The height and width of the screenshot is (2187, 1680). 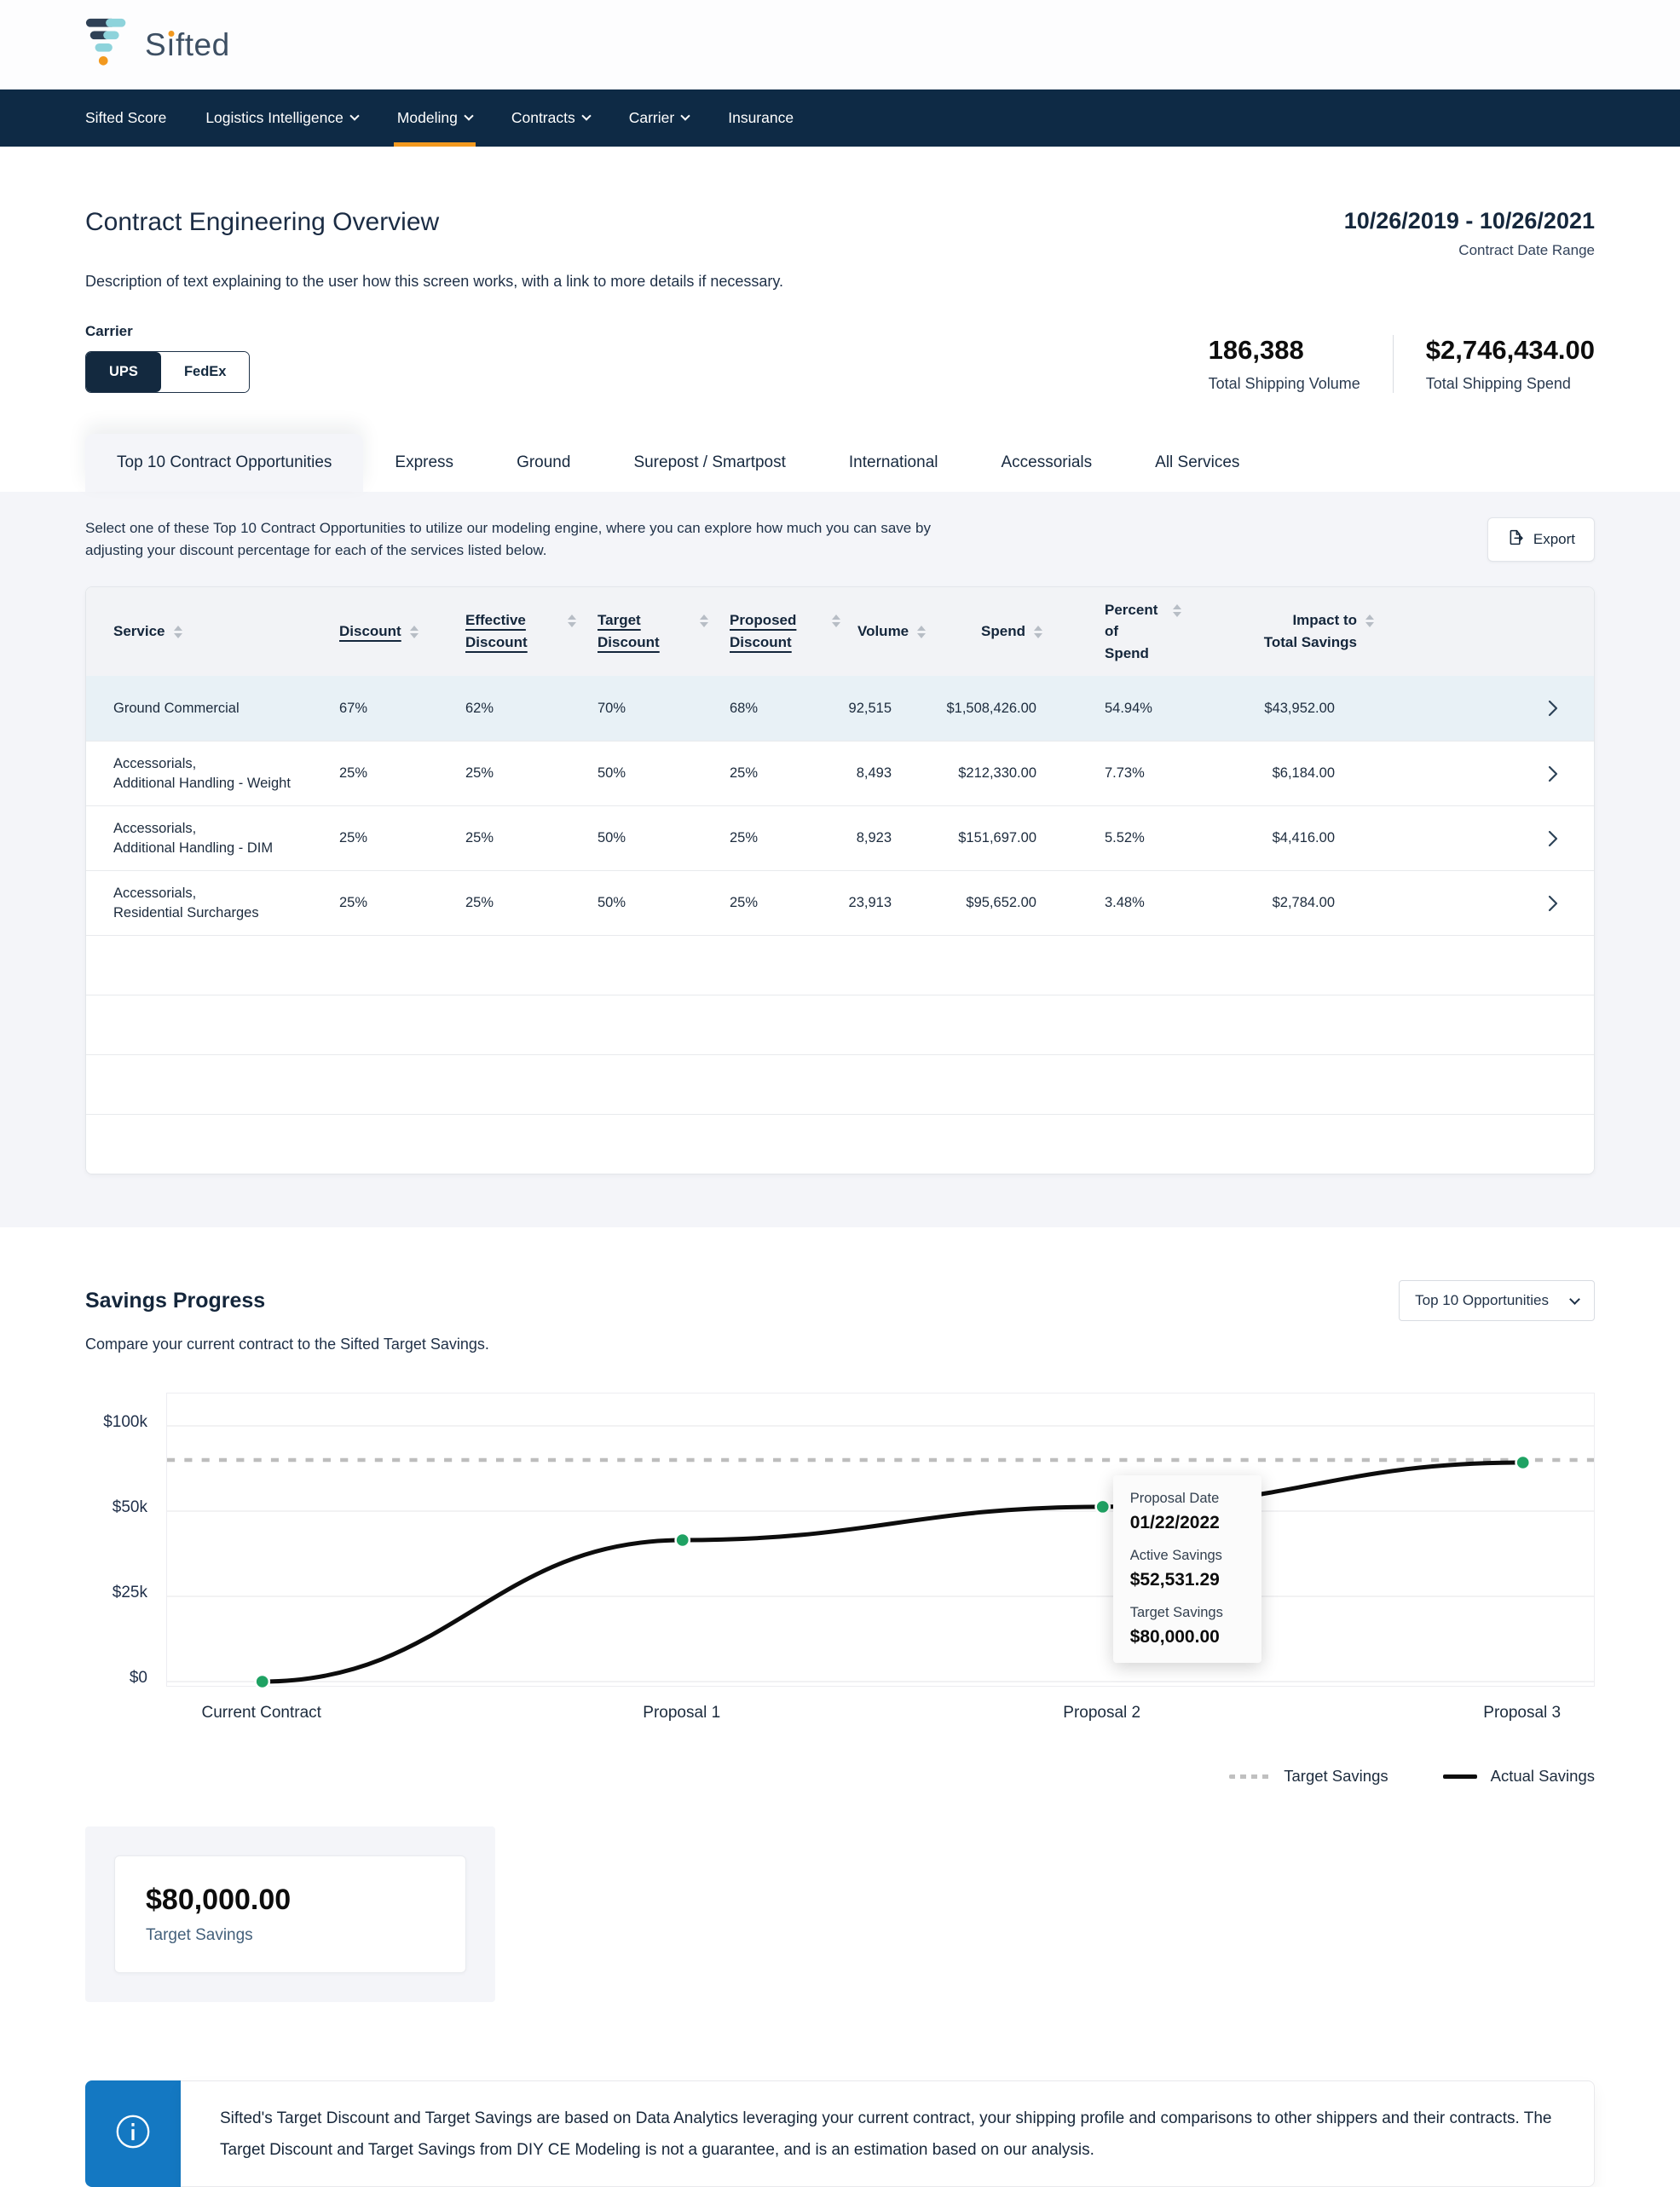 What do you see at coordinates (870, 903) in the screenshot?
I see `volume-cell: 23,913` at bounding box center [870, 903].